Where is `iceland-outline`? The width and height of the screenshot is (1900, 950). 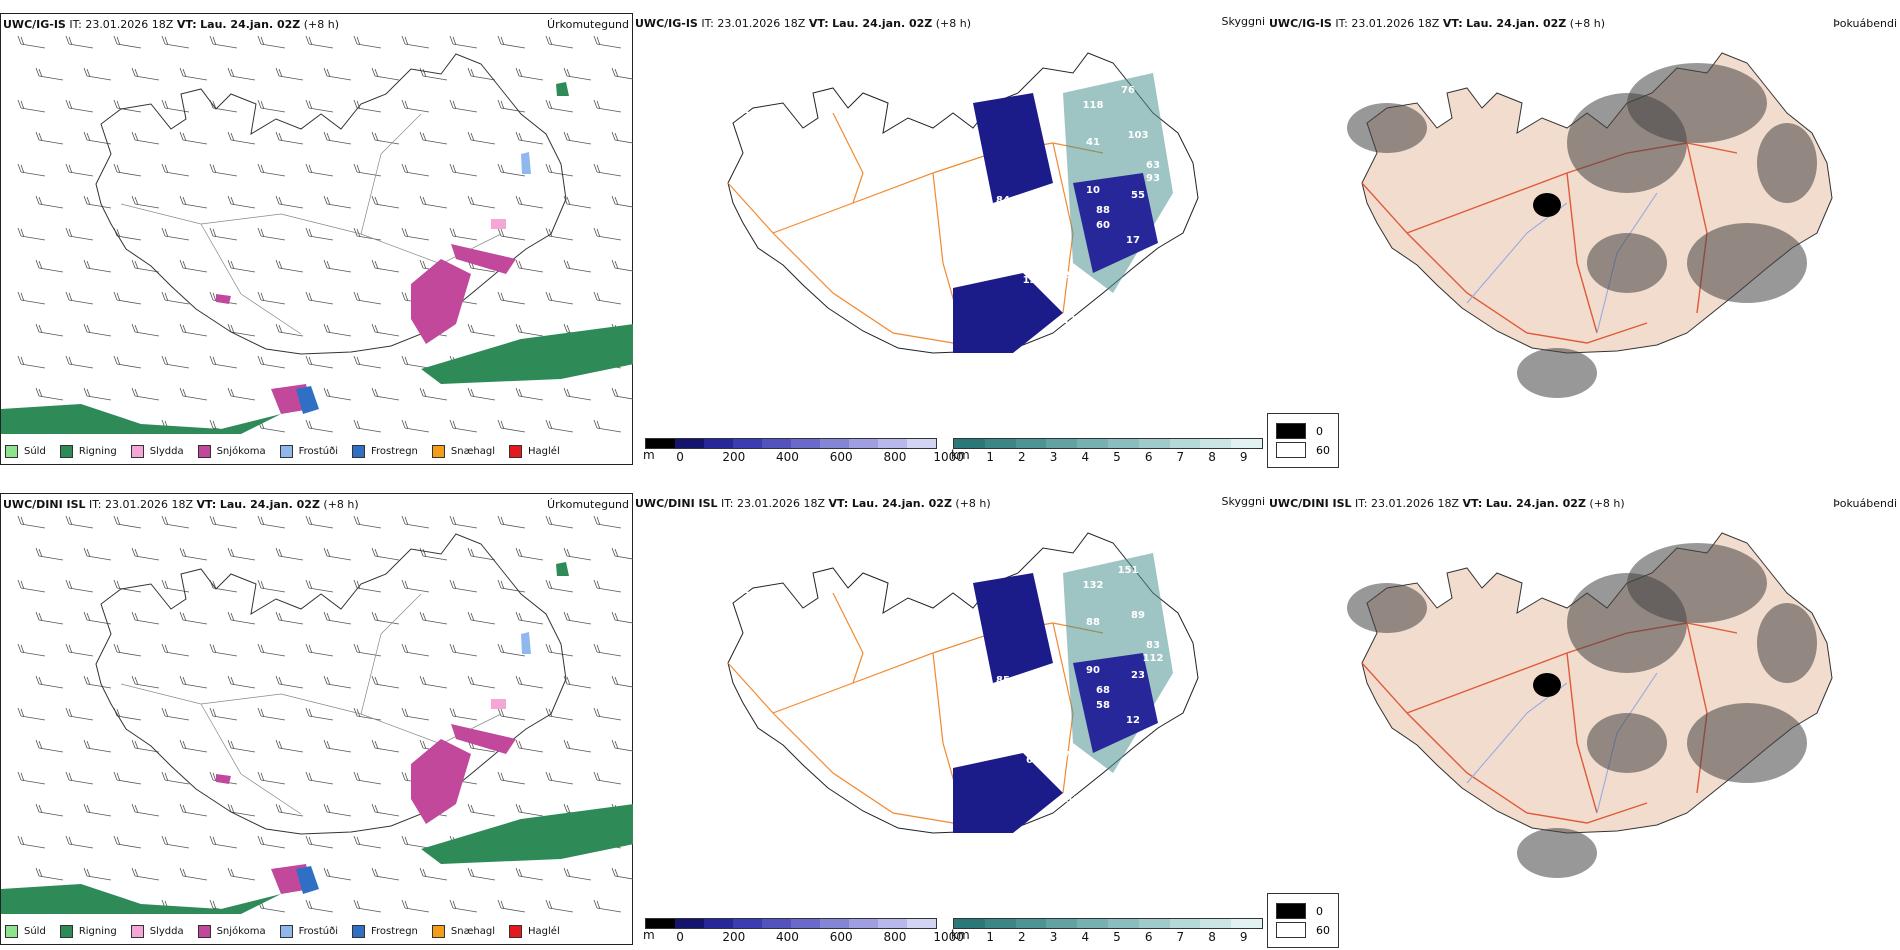 iceland-outline is located at coordinates (331, 204).